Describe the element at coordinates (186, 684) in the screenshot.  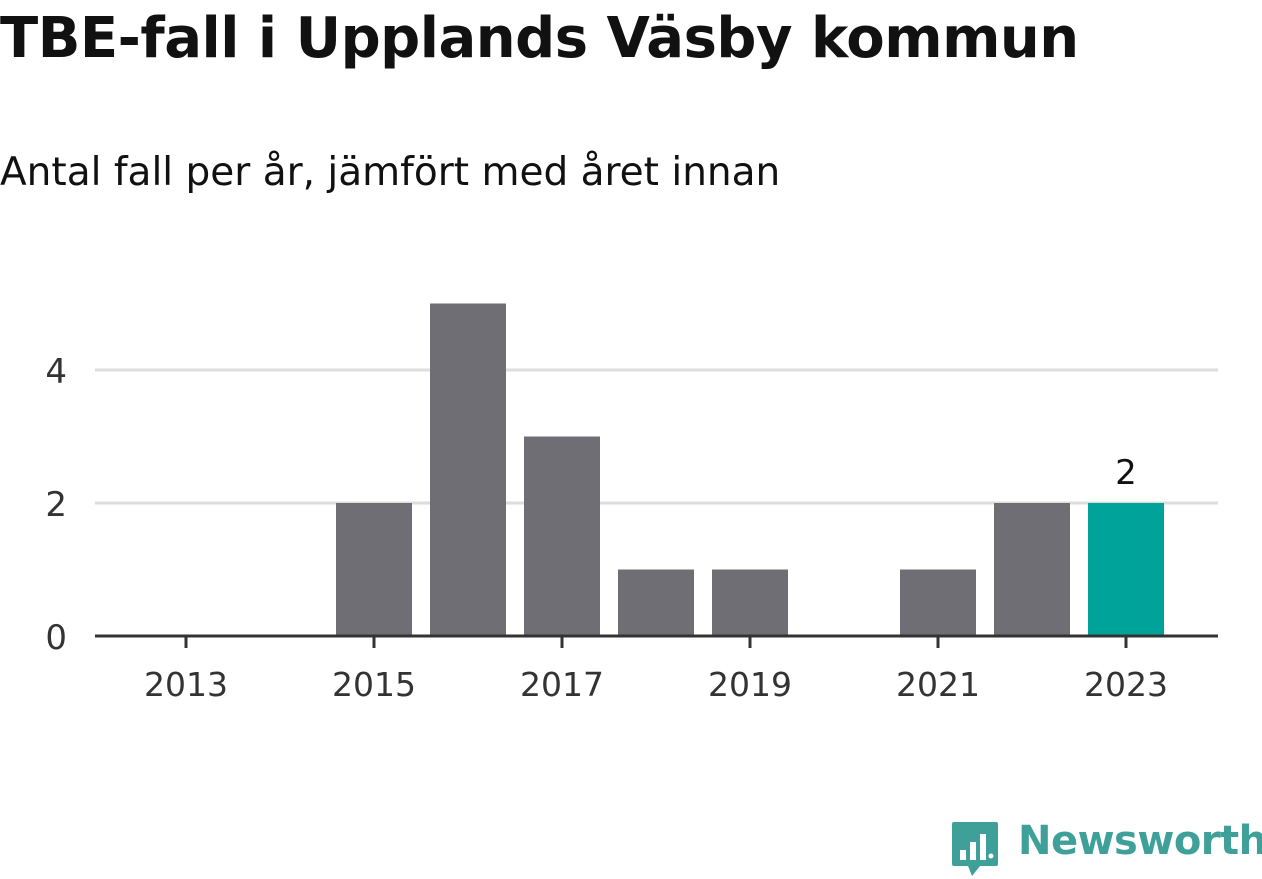
I see `x-tick-label: 2013` at that location.